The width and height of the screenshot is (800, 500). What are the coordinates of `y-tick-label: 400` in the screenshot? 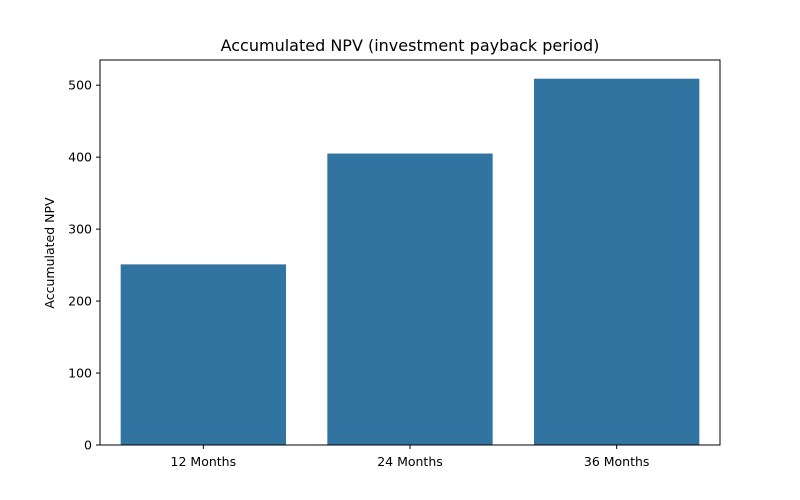 It's located at (80, 157).